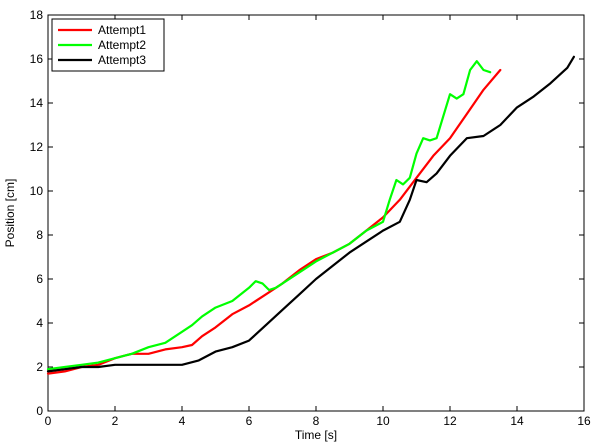  Describe the element at coordinates (517, 421) in the screenshot. I see `x-tick-label: 14` at that location.